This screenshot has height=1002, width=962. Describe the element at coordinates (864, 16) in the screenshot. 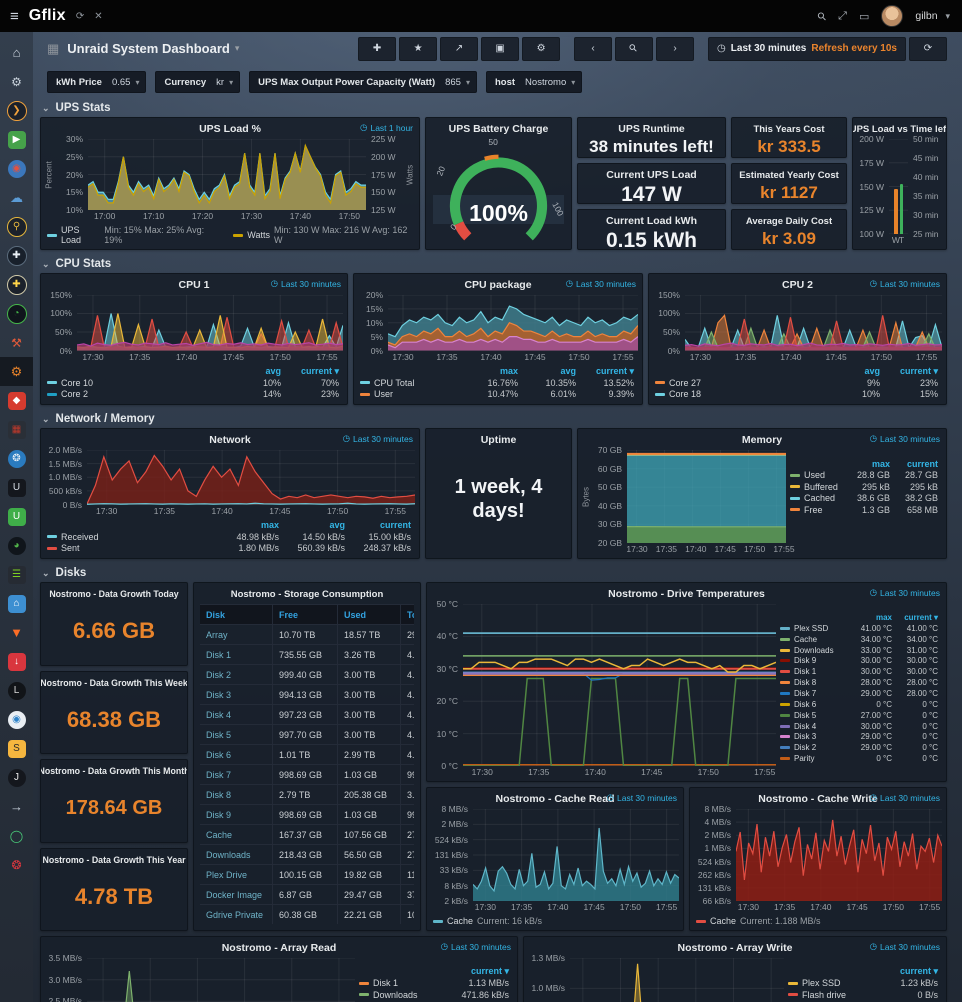

I see `cast-icon: ▭` at that location.